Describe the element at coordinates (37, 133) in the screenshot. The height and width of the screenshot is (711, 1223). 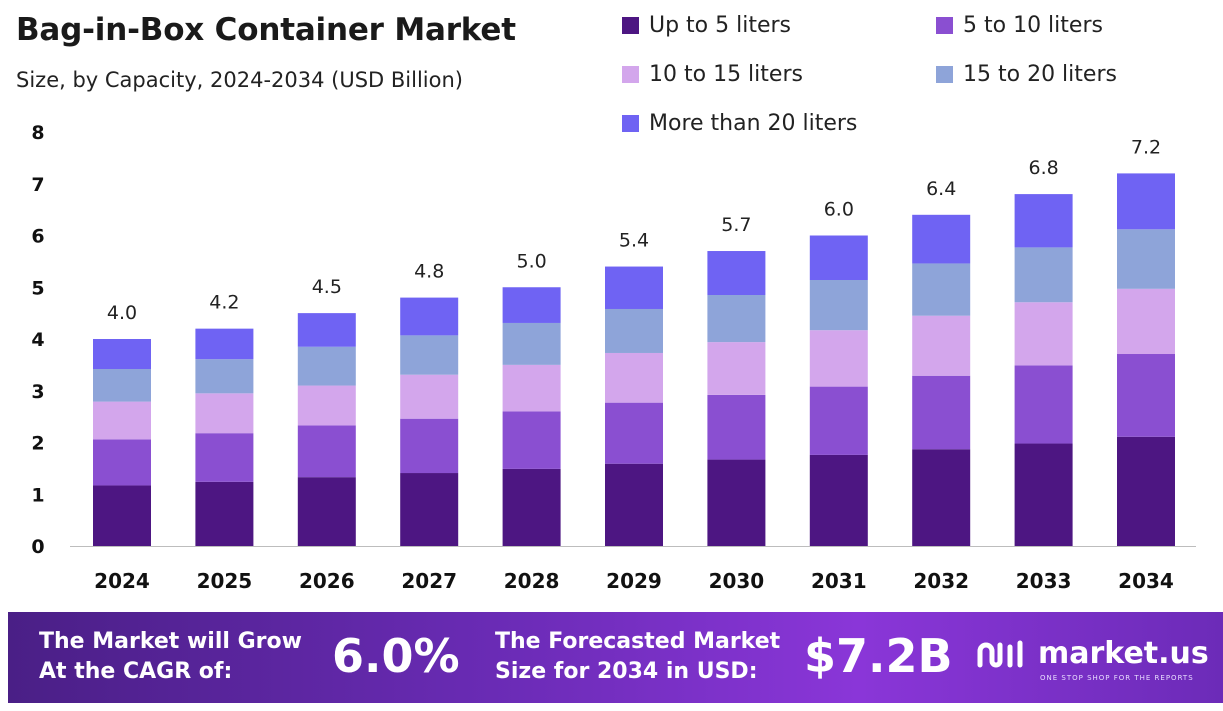
I see `y-tick-label: 8` at that location.